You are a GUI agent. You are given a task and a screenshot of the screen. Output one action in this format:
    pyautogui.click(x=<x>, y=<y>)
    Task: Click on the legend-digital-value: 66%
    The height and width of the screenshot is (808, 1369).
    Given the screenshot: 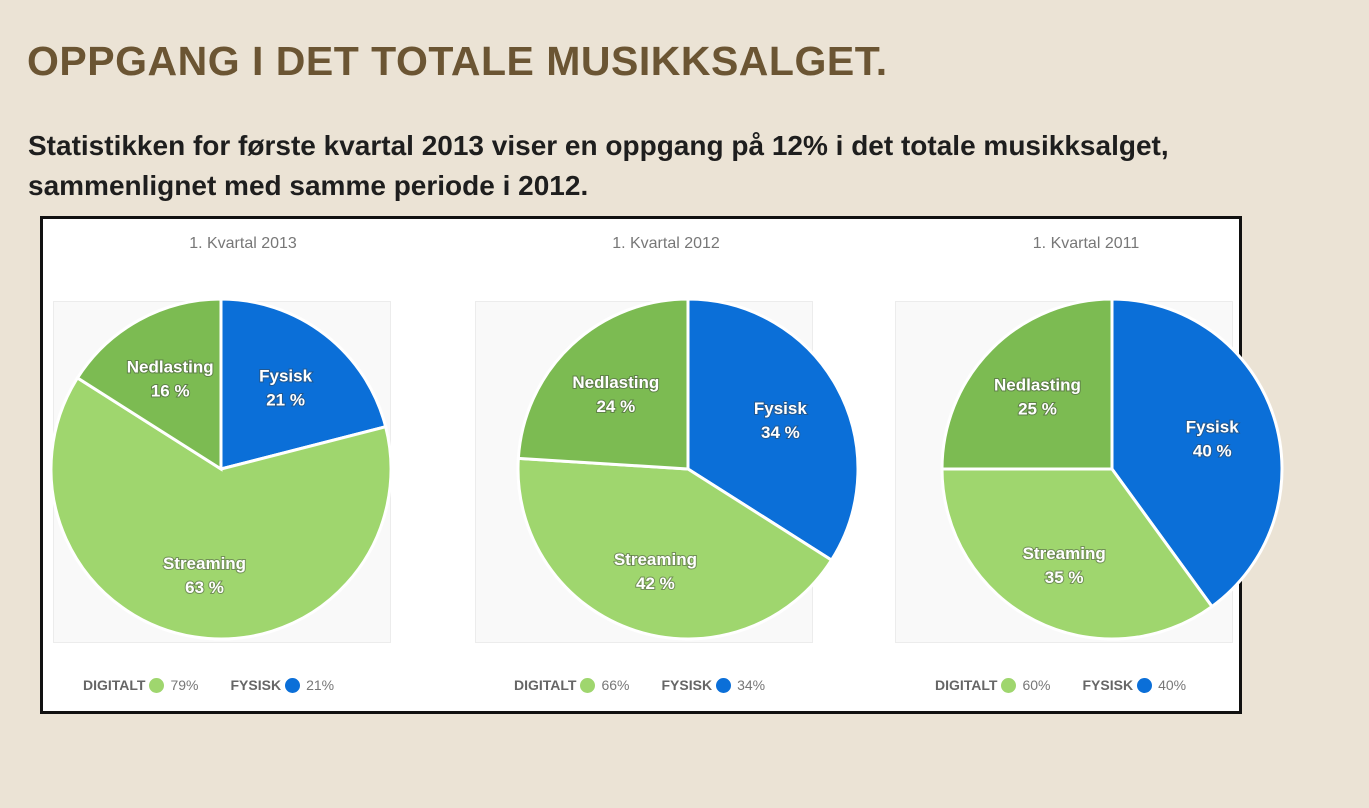 What is the action you would take?
    pyautogui.click(x=615, y=685)
    